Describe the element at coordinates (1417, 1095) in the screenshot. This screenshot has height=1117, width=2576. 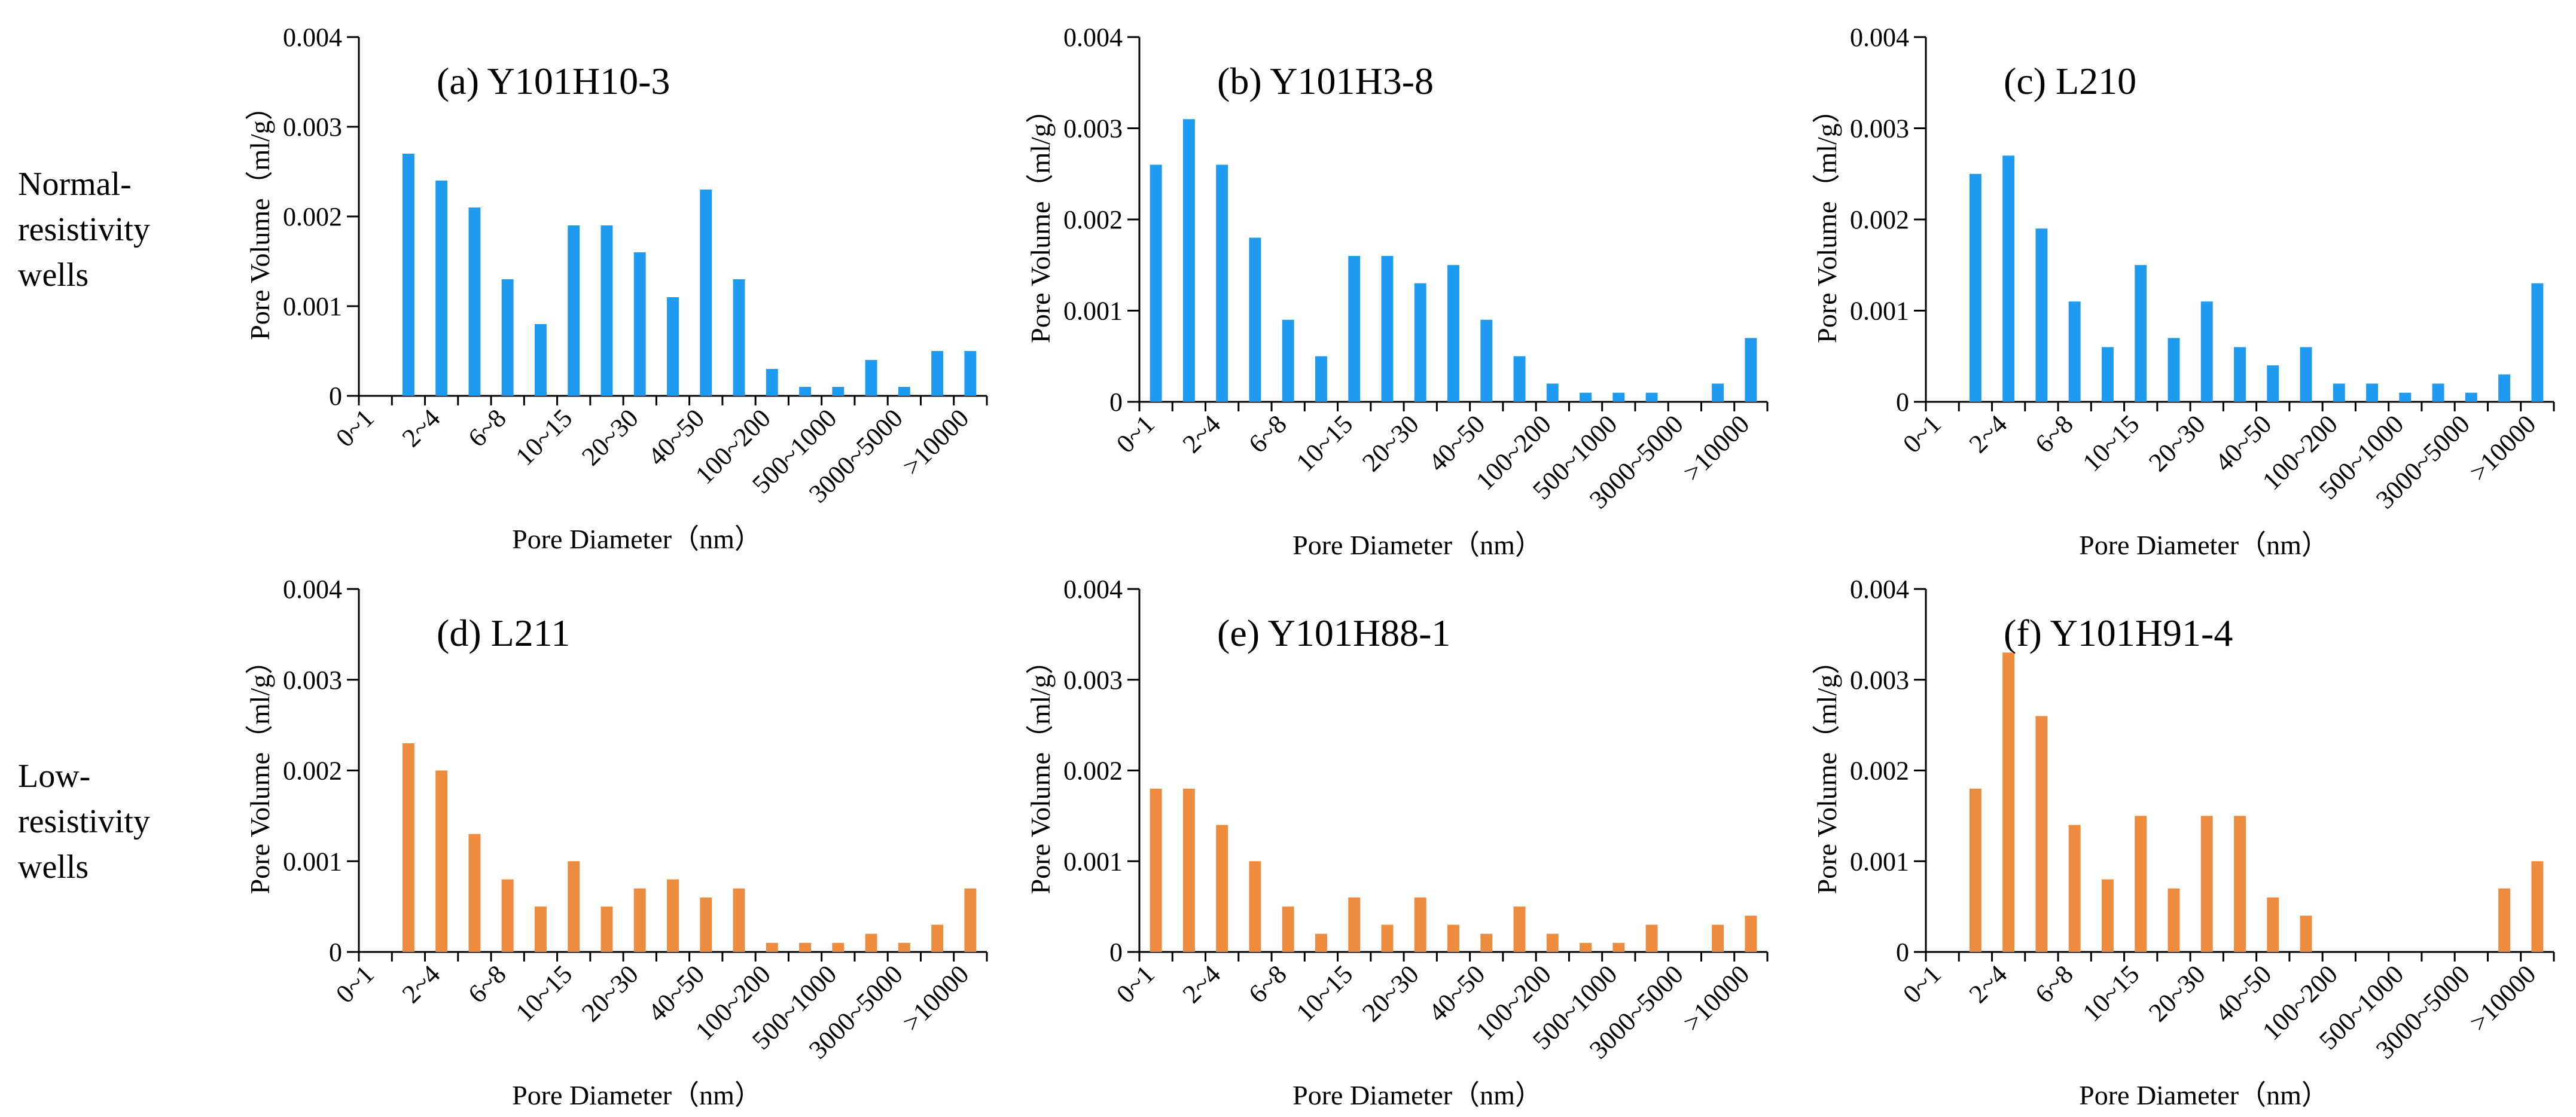
I see `panel-e-x-label: Pore Diameter（nm）` at that location.